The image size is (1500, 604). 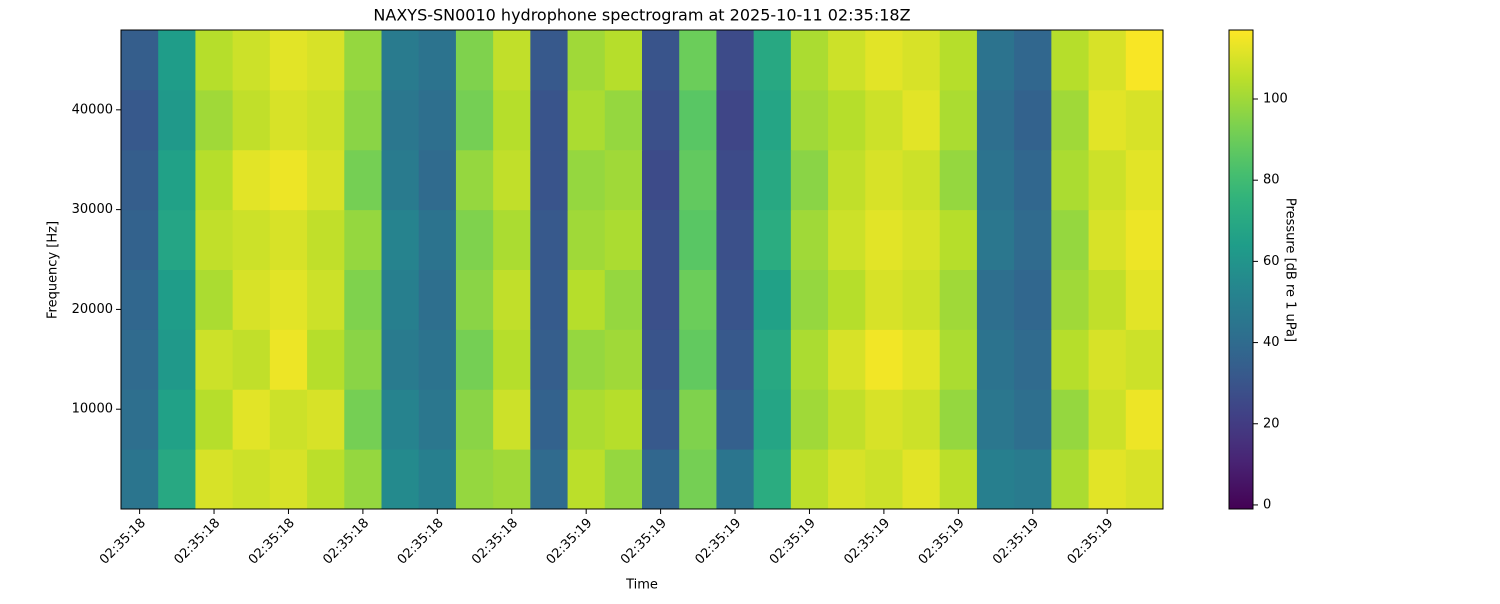 I want to click on colorbar-tick-label: 20, so click(x=1271, y=423).